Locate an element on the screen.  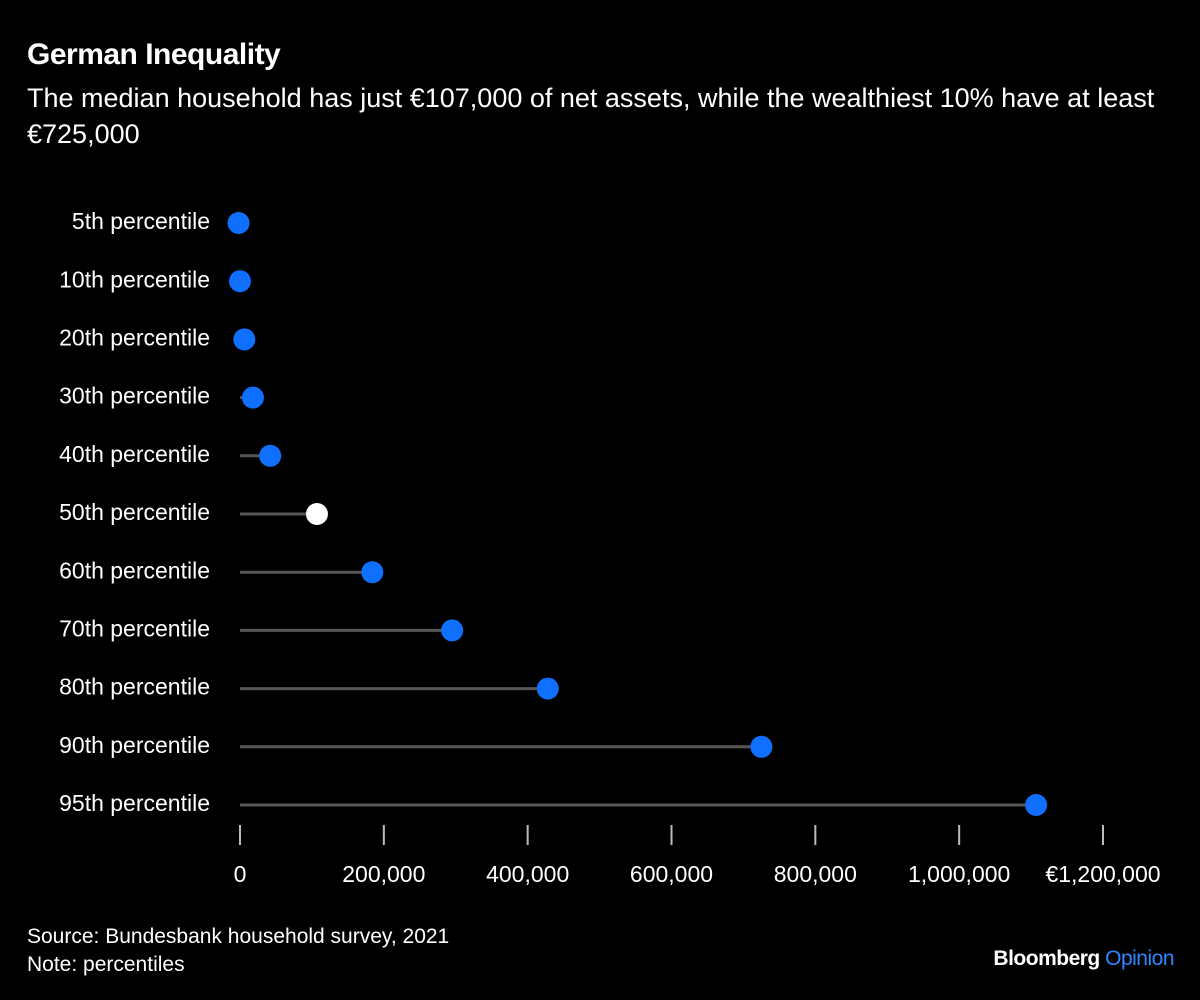
y-tick-label: 80th percentile is located at coordinates (134, 687).